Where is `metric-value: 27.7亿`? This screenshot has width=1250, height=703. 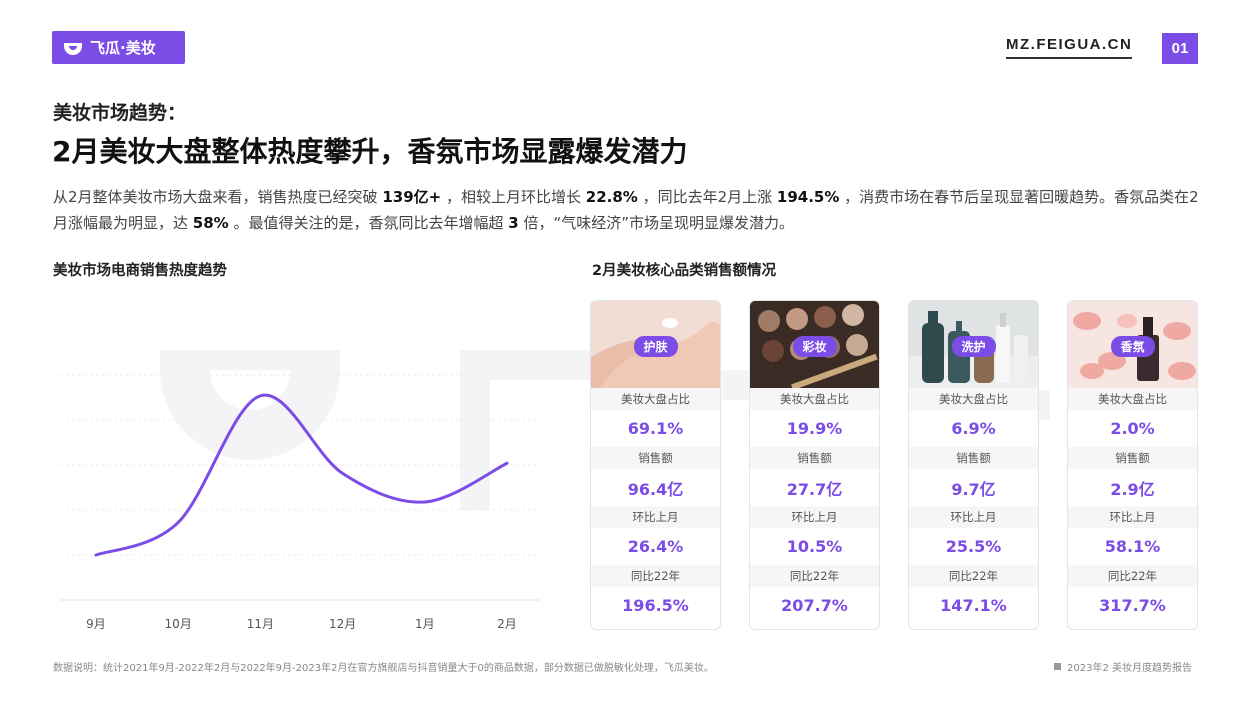
metric-value: 27.7亿 is located at coordinates (814, 489).